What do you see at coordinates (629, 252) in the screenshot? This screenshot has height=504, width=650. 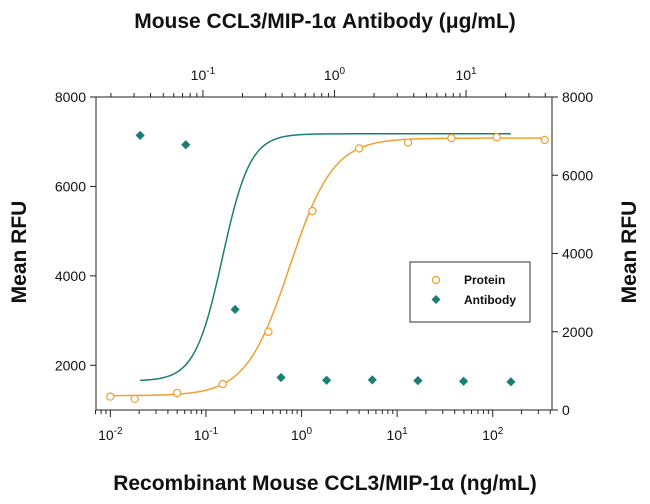 I see `y-axis-label-right: Mean RFU` at bounding box center [629, 252].